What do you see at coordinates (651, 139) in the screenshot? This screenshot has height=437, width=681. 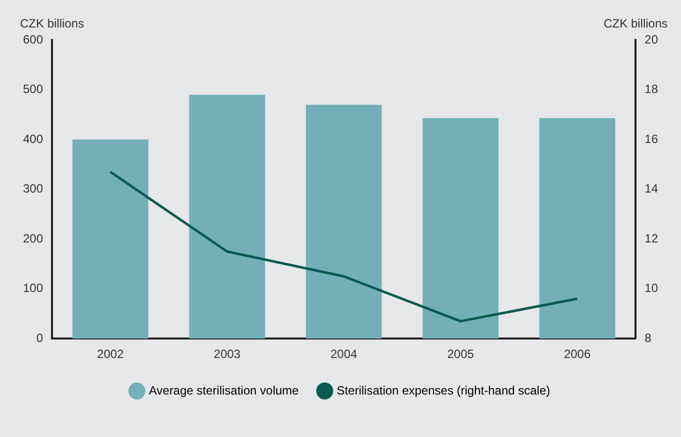 I see `y2-tick-label: 16` at bounding box center [651, 139].